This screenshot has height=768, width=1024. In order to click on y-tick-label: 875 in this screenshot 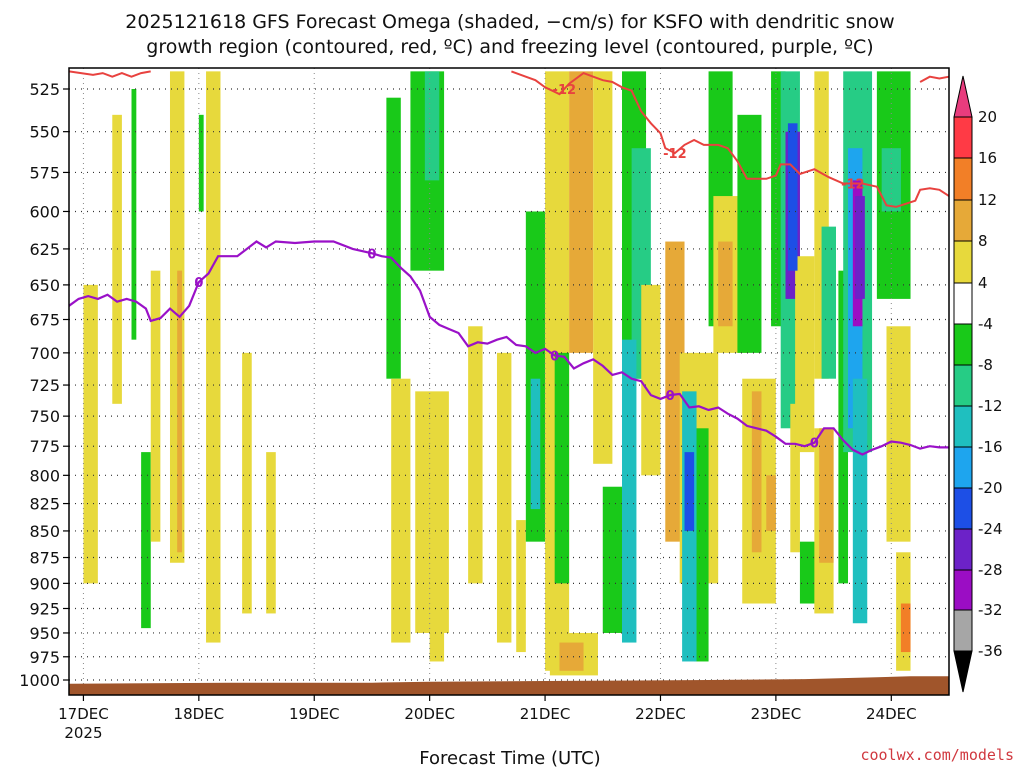, I will do `click(44, 558)`.